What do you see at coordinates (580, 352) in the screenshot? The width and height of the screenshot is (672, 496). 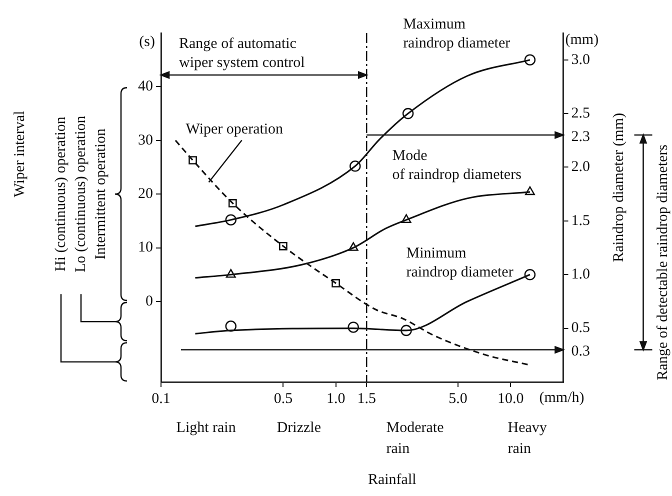 I see `ref-line-label: 0.3` at bounding box center [580, 352].